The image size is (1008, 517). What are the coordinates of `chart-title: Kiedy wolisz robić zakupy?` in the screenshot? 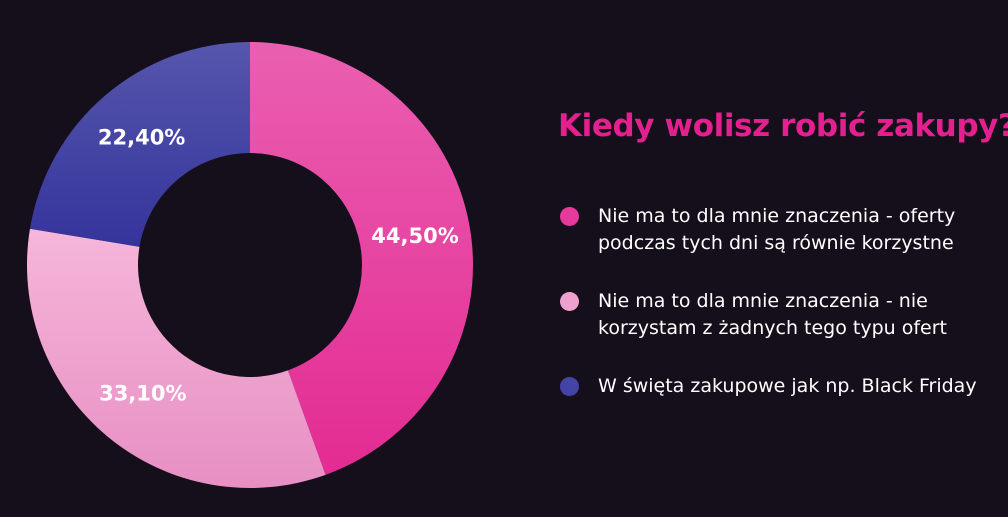 It's located at (783, 126).